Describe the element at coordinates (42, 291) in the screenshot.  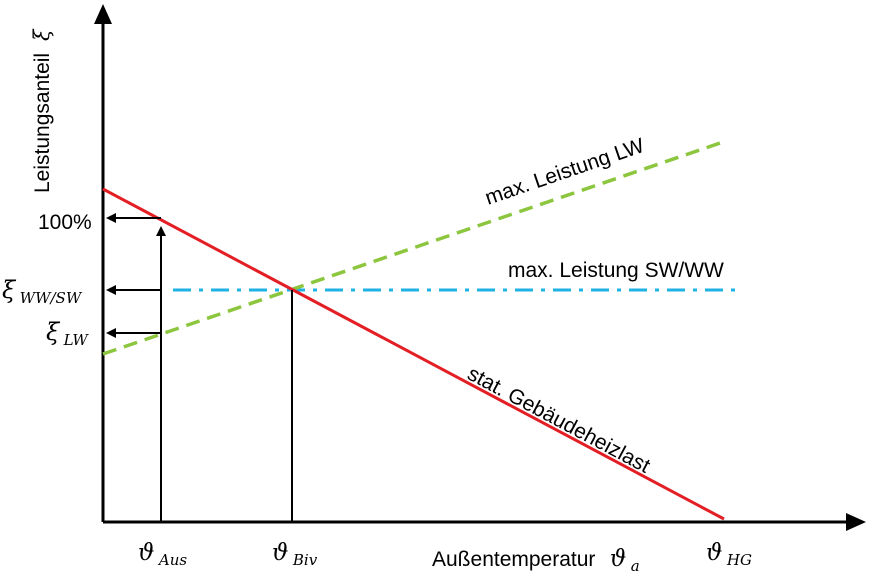
I see `y-tick-xi-ww-sw: ξ WW/SW` at that location.